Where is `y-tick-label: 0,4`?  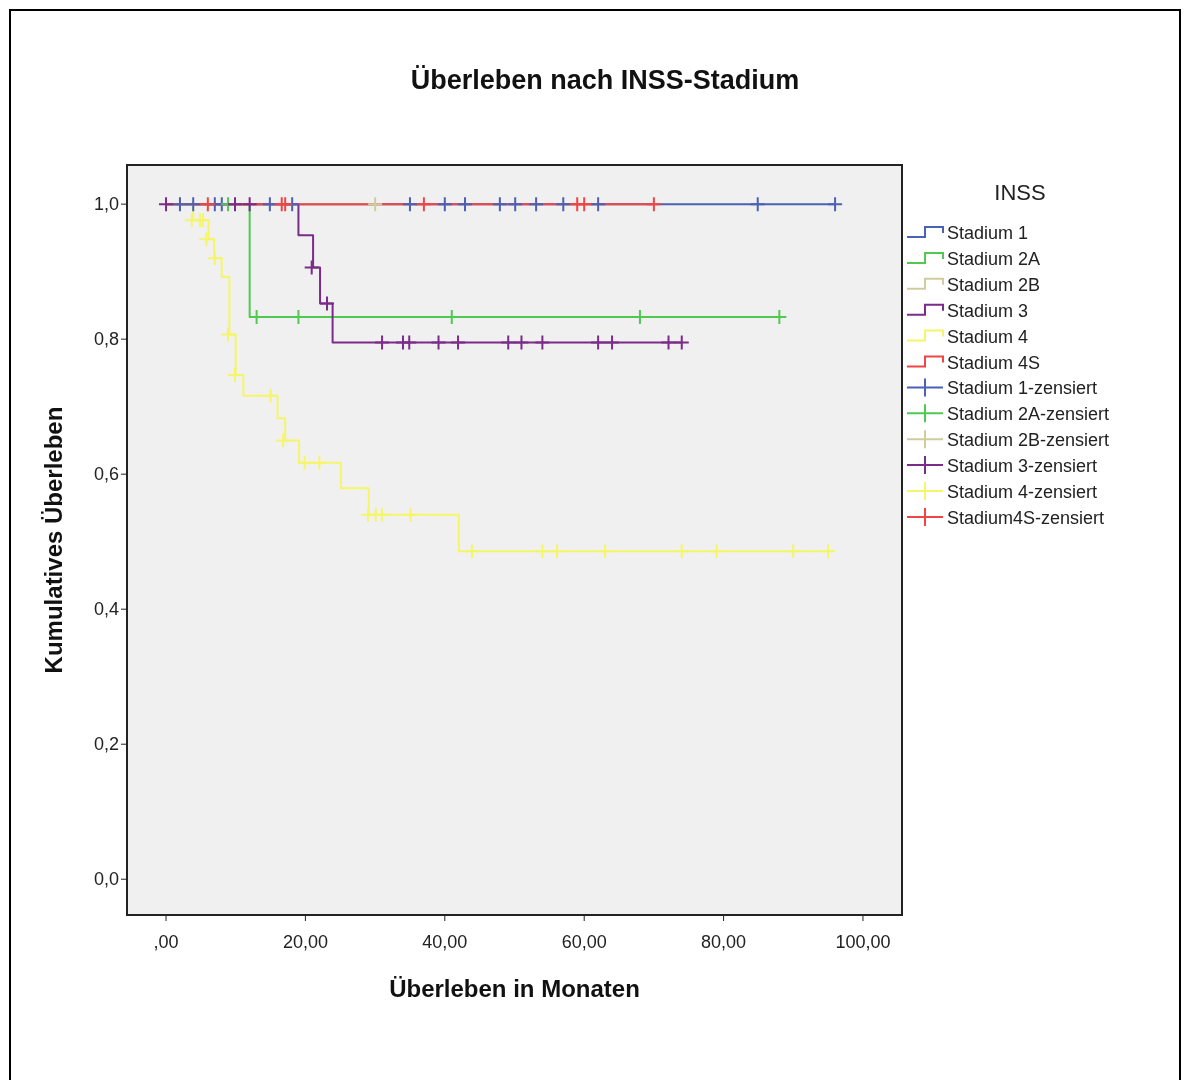 y-tick-label: 0,4 is located at coordinates (106, 609).